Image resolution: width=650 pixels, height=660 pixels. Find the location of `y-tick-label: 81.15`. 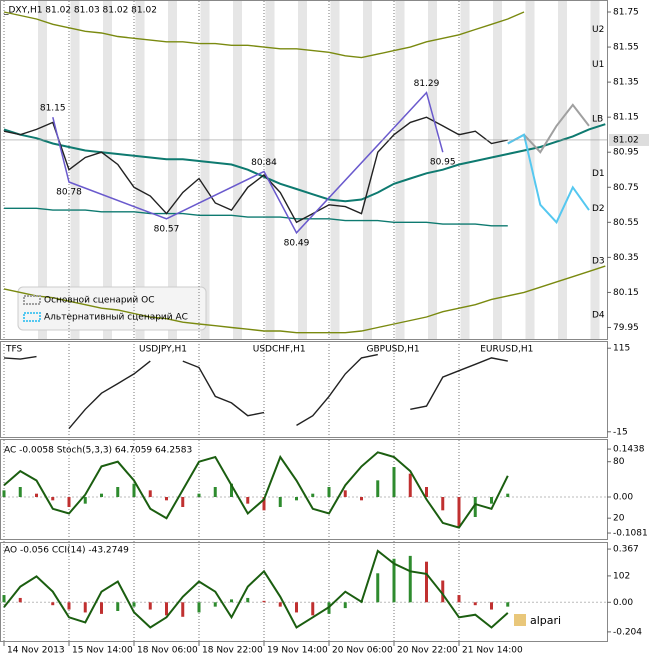

y-tick-label: 81.15 is located at coordinates (626, 118).